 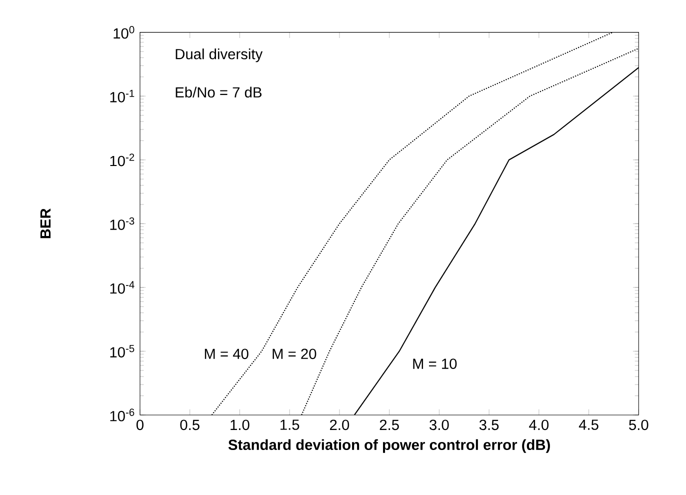 I want to click on x-tick-label: 5.0, so click(x=638, y=425).